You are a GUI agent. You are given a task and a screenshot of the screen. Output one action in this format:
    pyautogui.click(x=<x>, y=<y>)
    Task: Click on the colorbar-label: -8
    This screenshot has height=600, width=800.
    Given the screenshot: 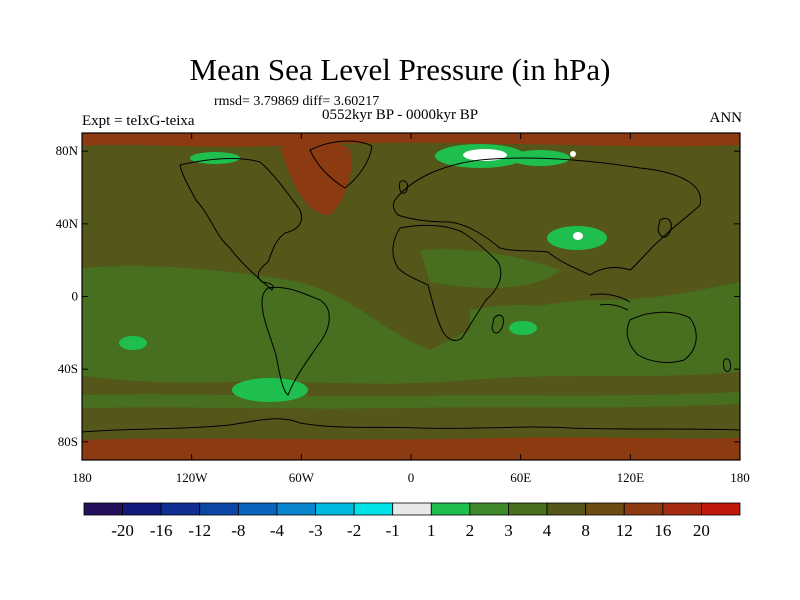 What is the action you would take?
    pyautogui.click(x=238, y=530)
    